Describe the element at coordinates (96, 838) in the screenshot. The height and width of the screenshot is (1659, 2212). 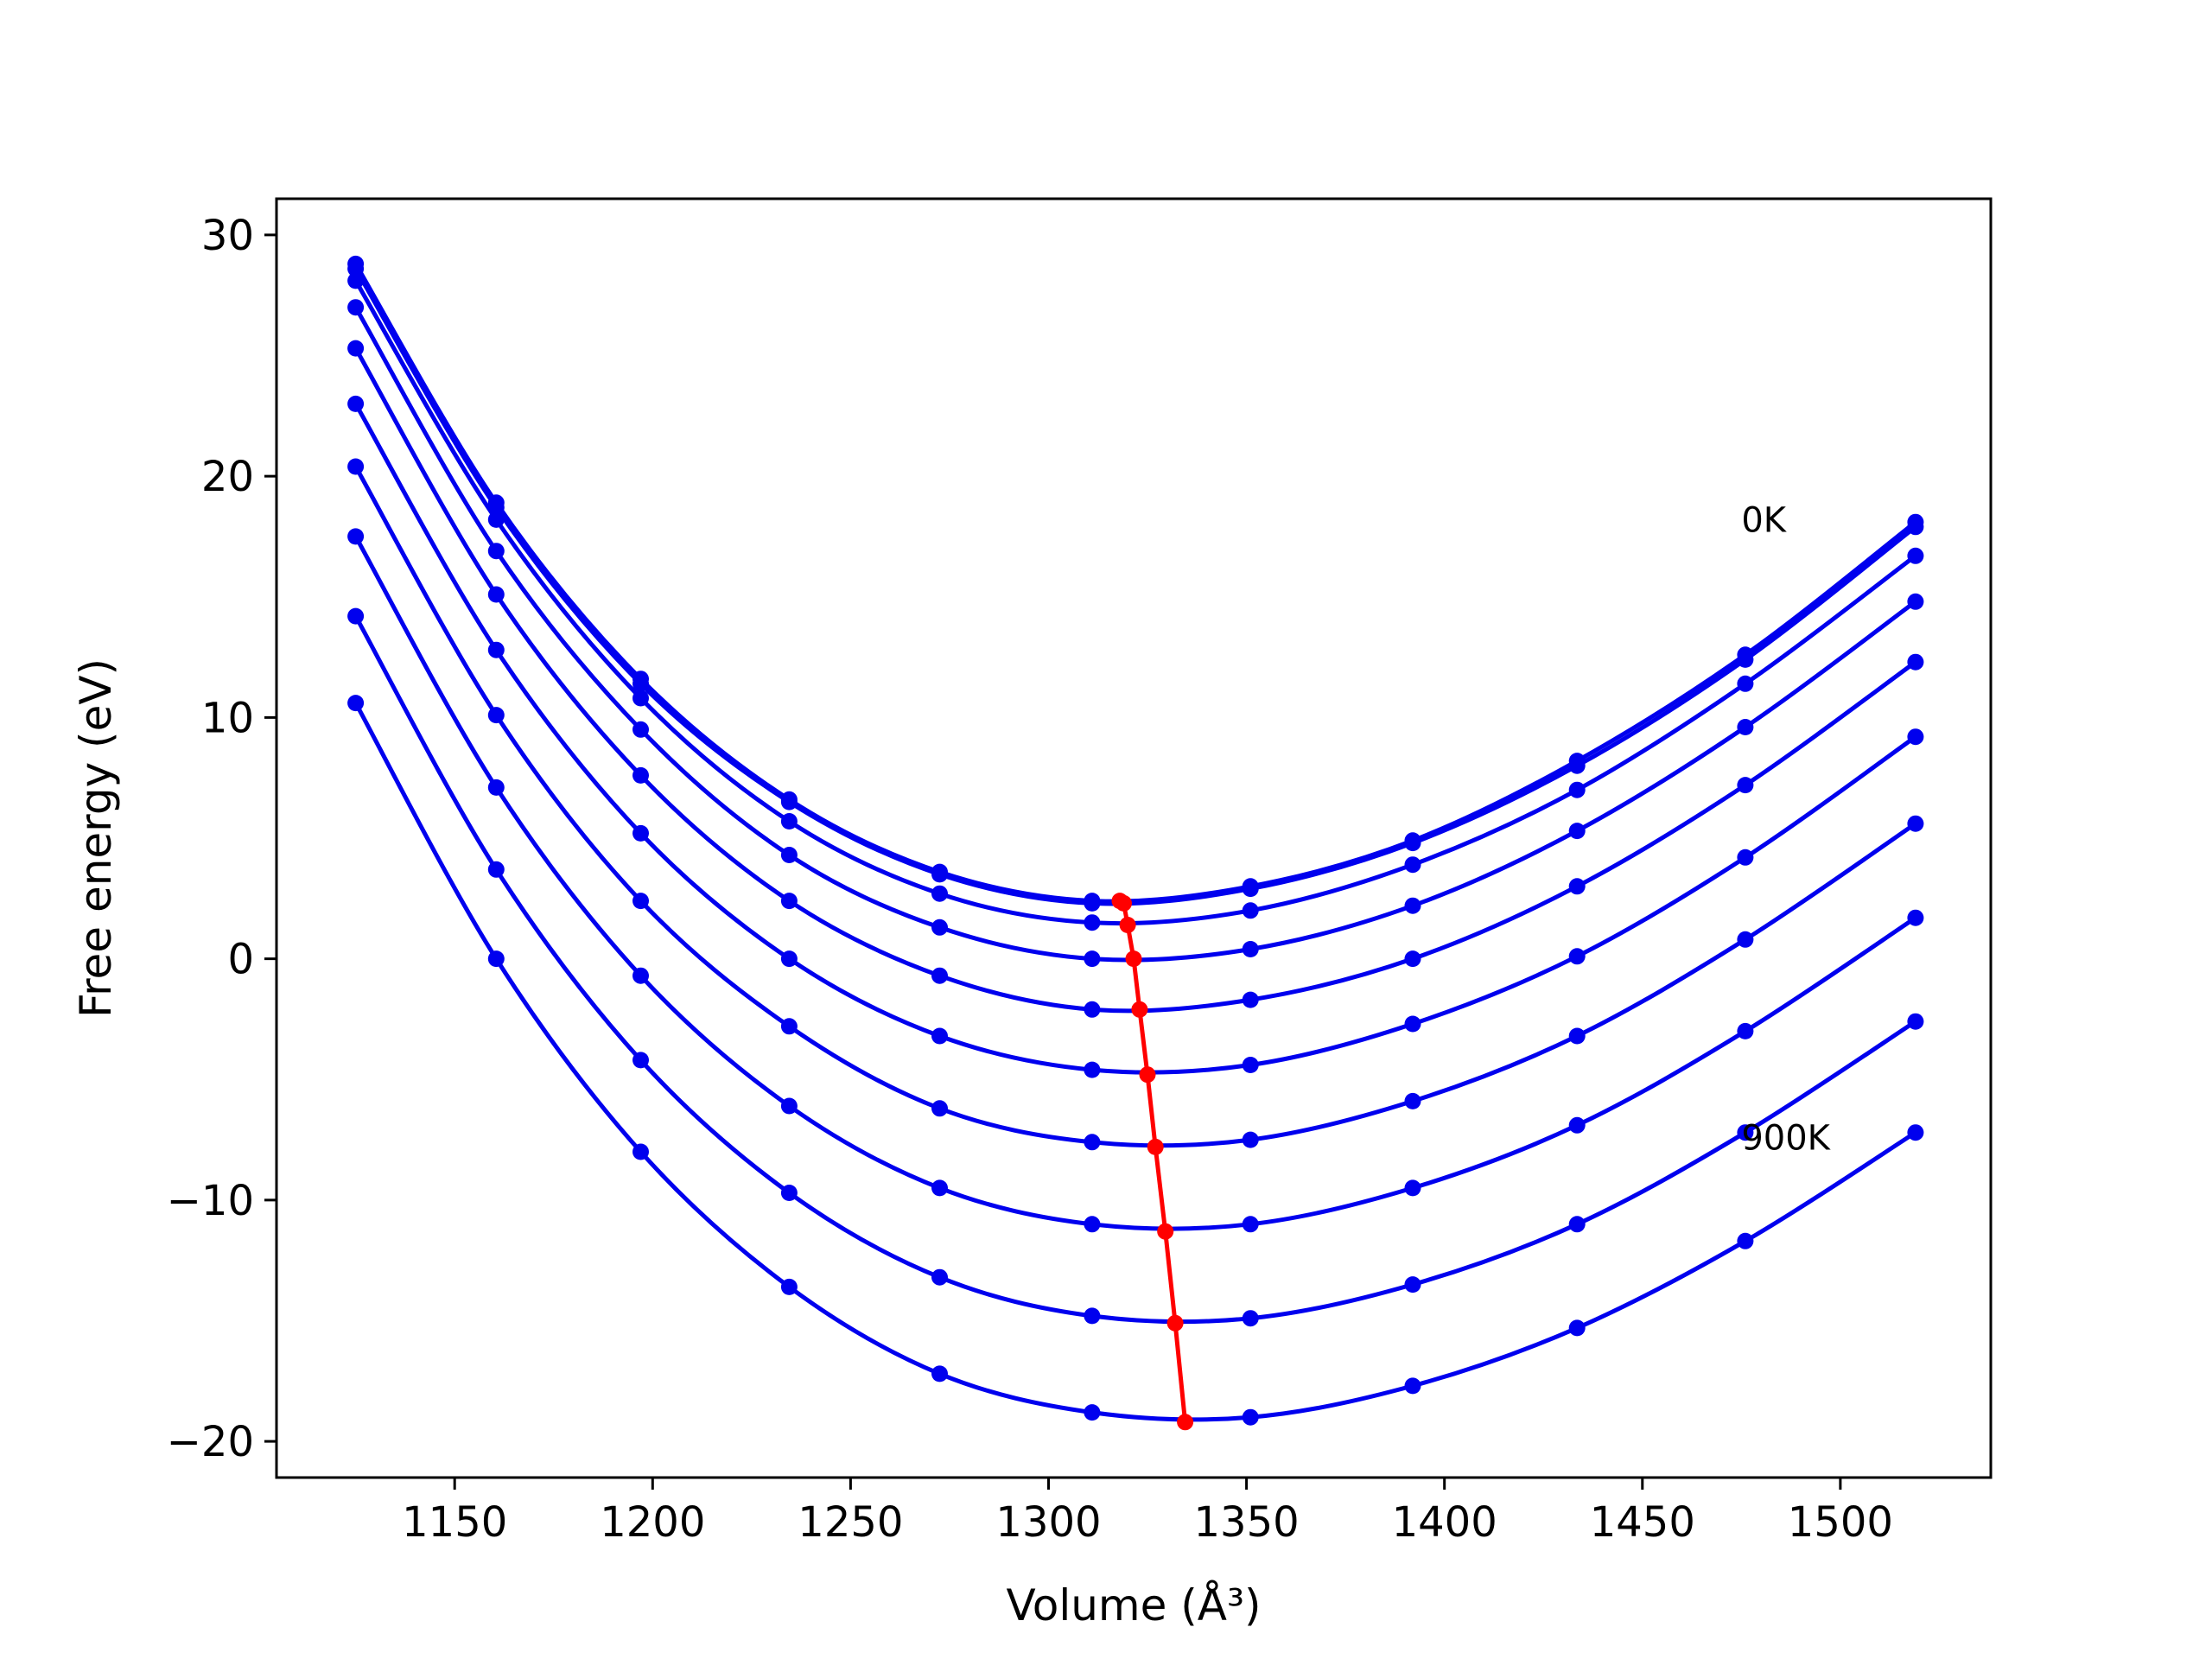
I see `y-axis-label: Free energy (eV)` at that location.